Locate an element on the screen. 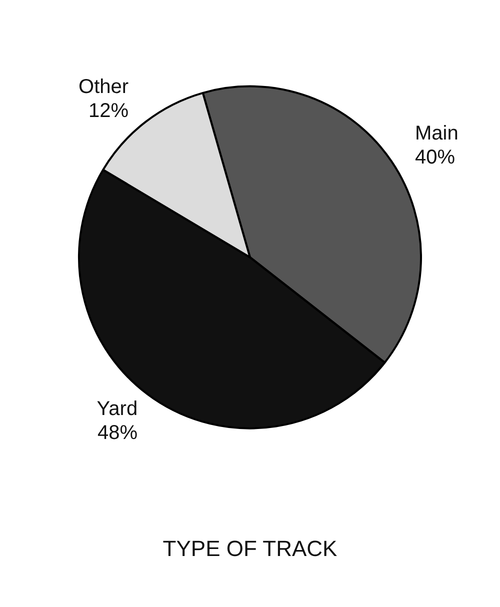  slice-label: Main is located at coordinates (436, 133).